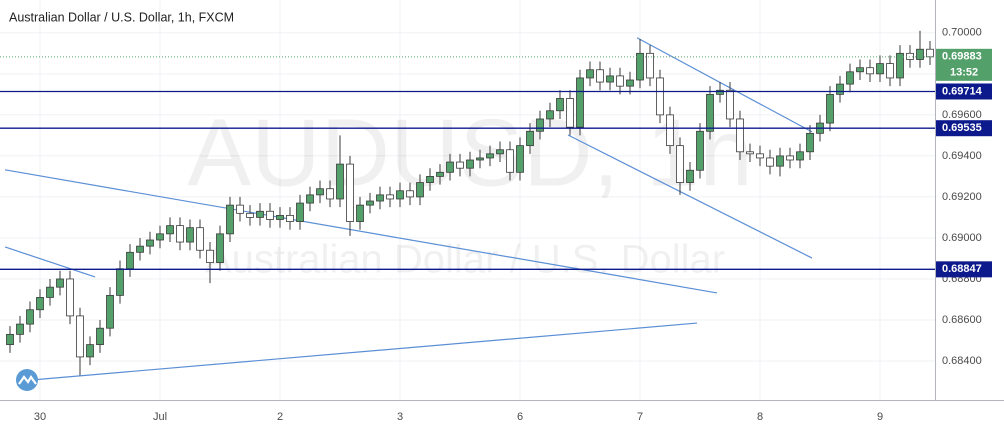  What do you see at coordinates (962, 115) in the screenshot?
I see `y-tick-label: 0.69600` at bounding box center [962, 115].